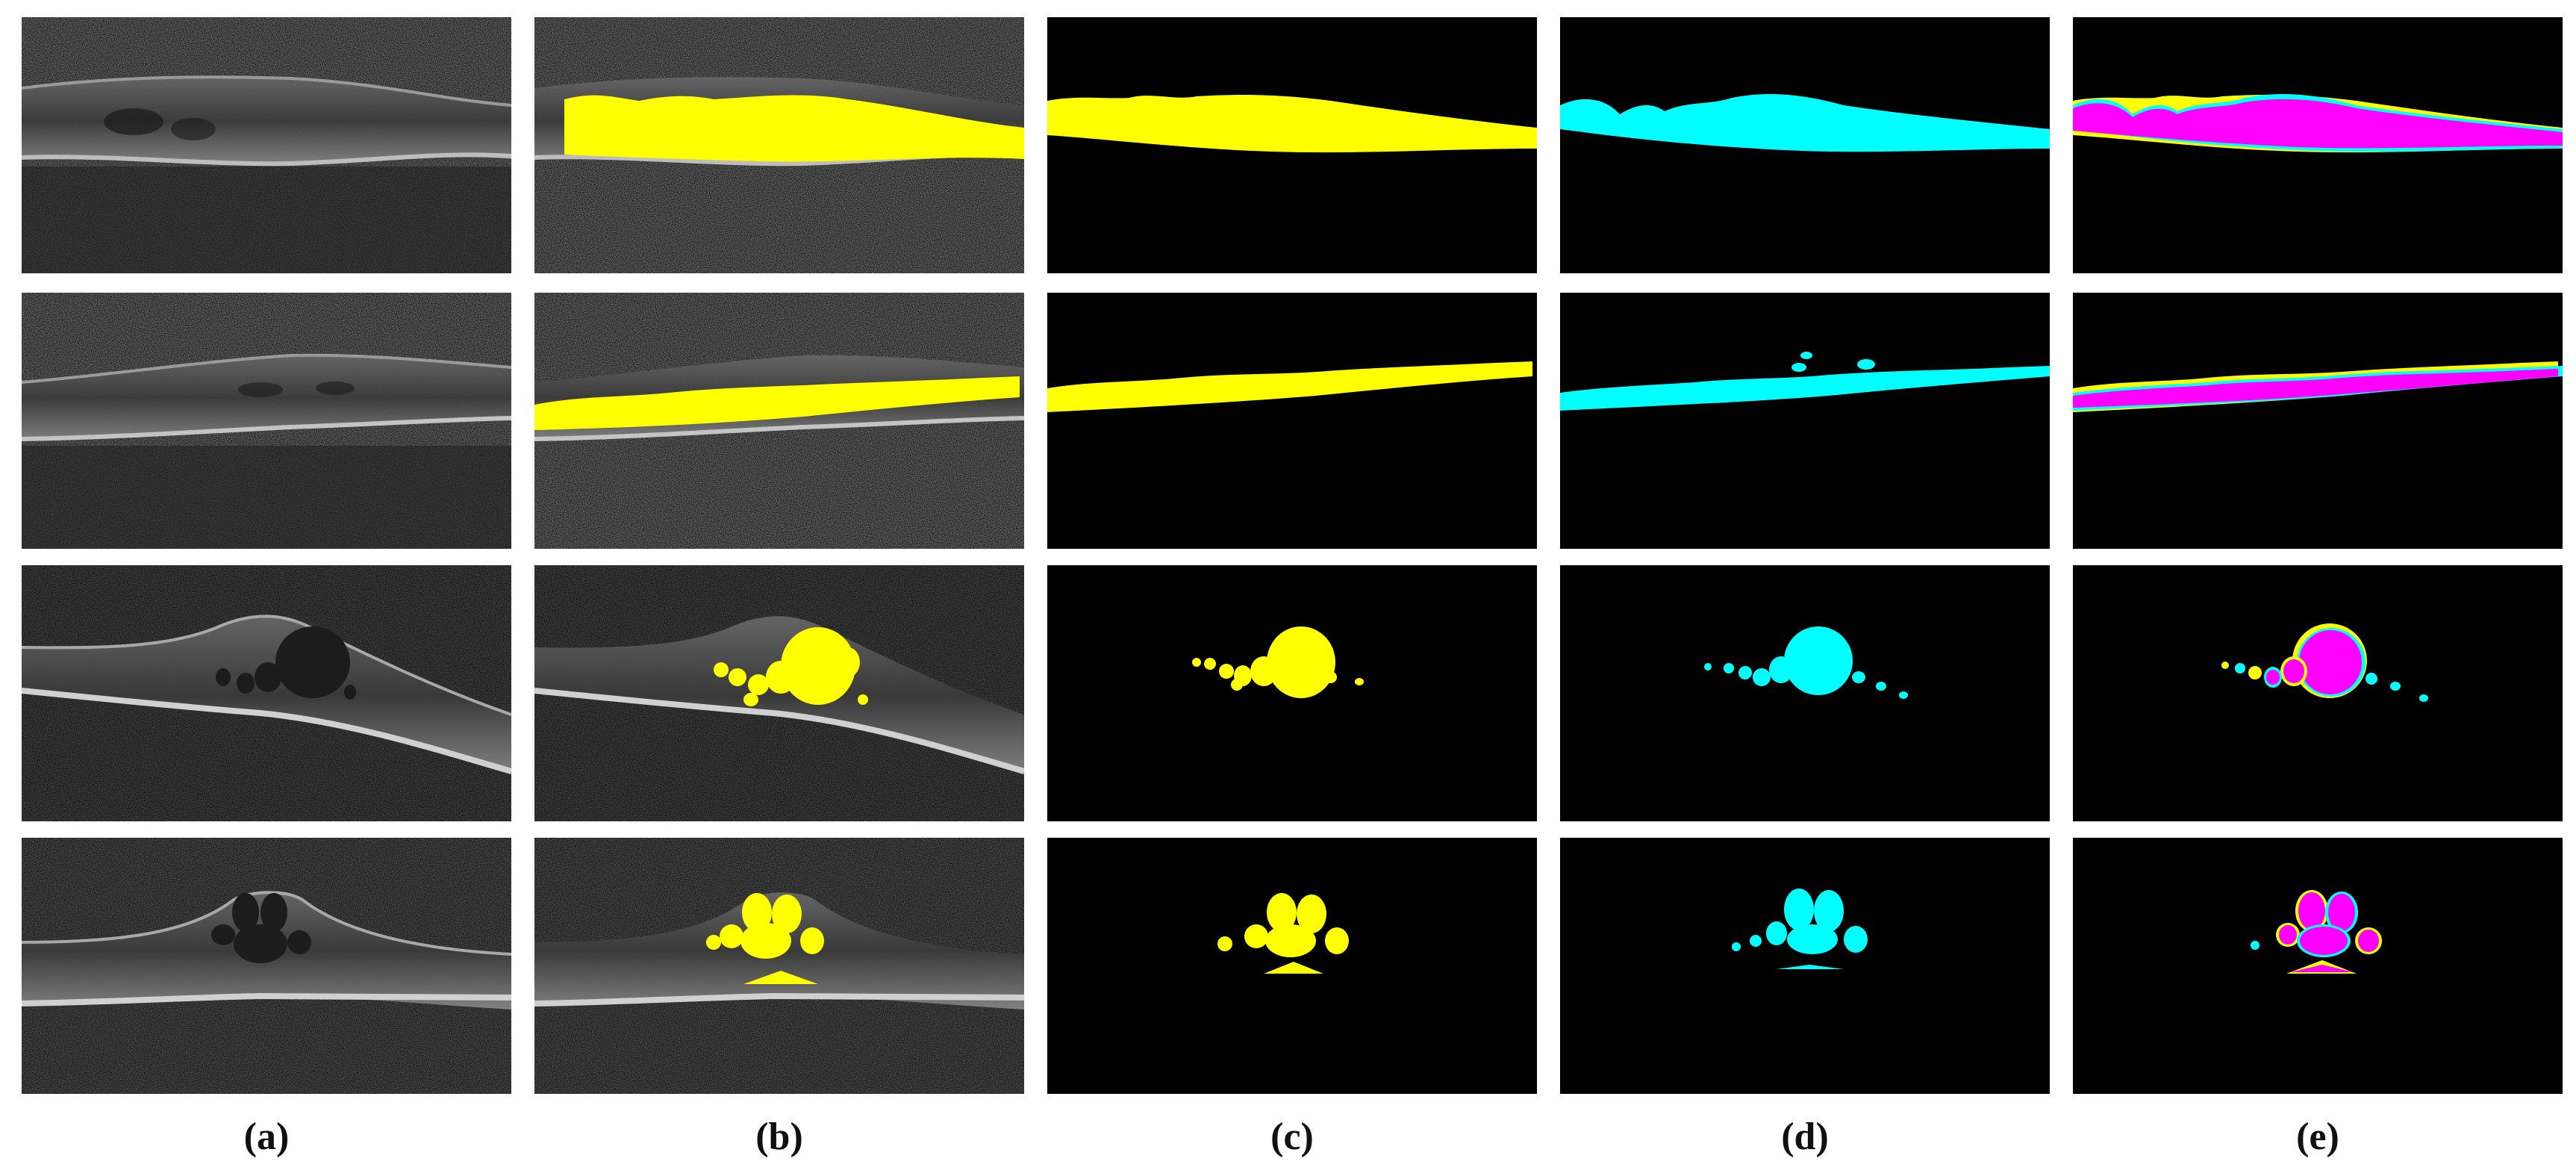 The height and width of the screenshot is (1176, 2576). Describe the element at coordinates (2318, 145) in the screenshot. I see `panel-r1-e-overlap` at that location.